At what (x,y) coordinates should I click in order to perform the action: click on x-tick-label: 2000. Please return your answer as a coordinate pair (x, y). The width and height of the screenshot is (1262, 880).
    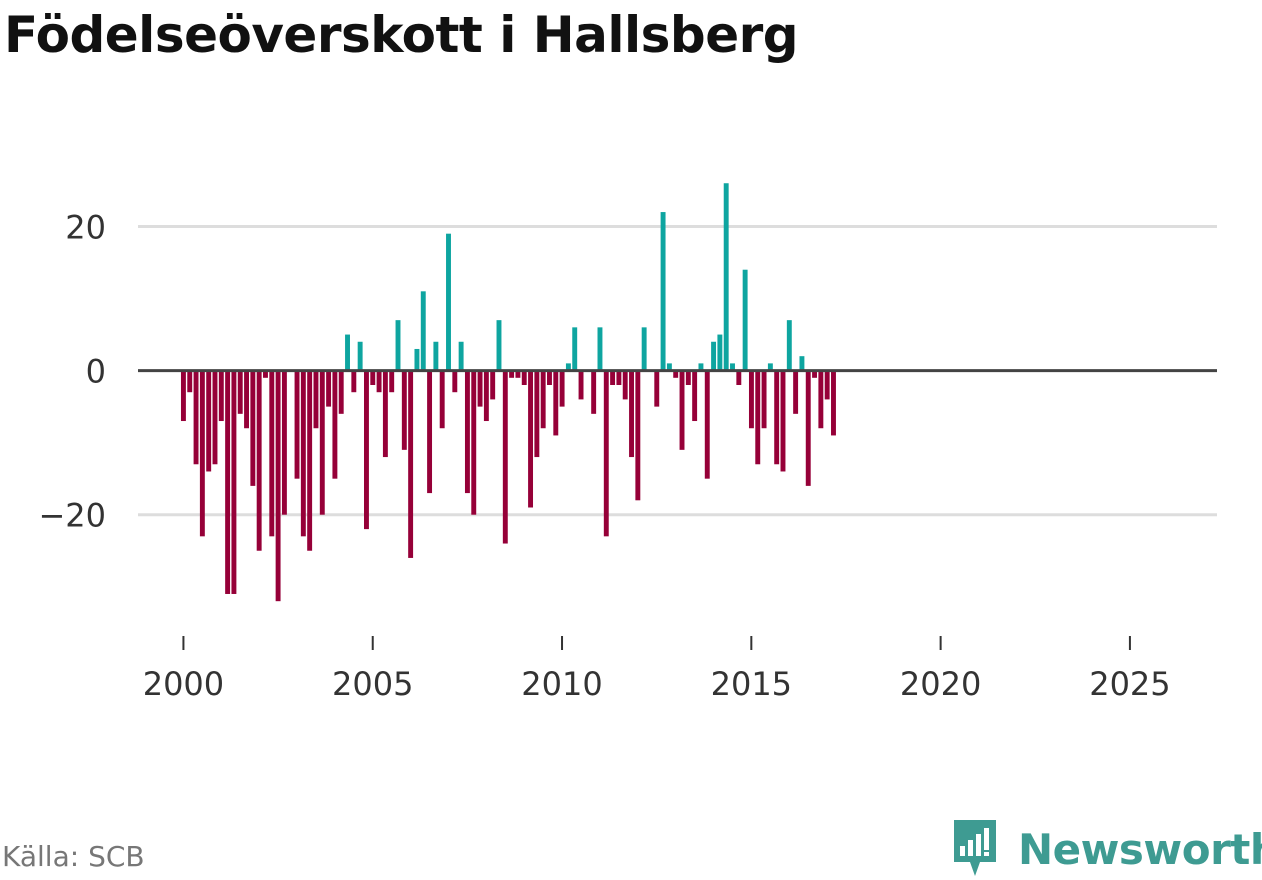
    Looking at the image, I should click on (183, 684).